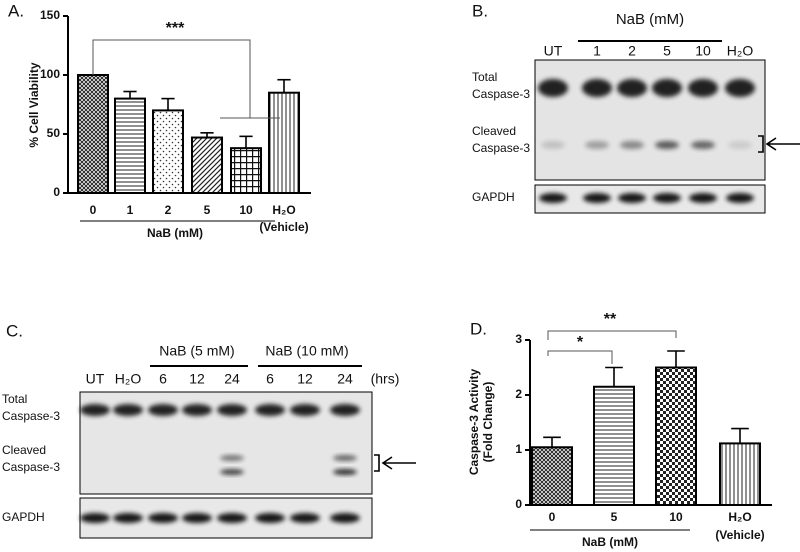 This screenshot has height=552, width=800. What do you see at coordinates (50, 74) in the screenshot?
I see `y-tick-label: 100` at bounding box center [50, 74].